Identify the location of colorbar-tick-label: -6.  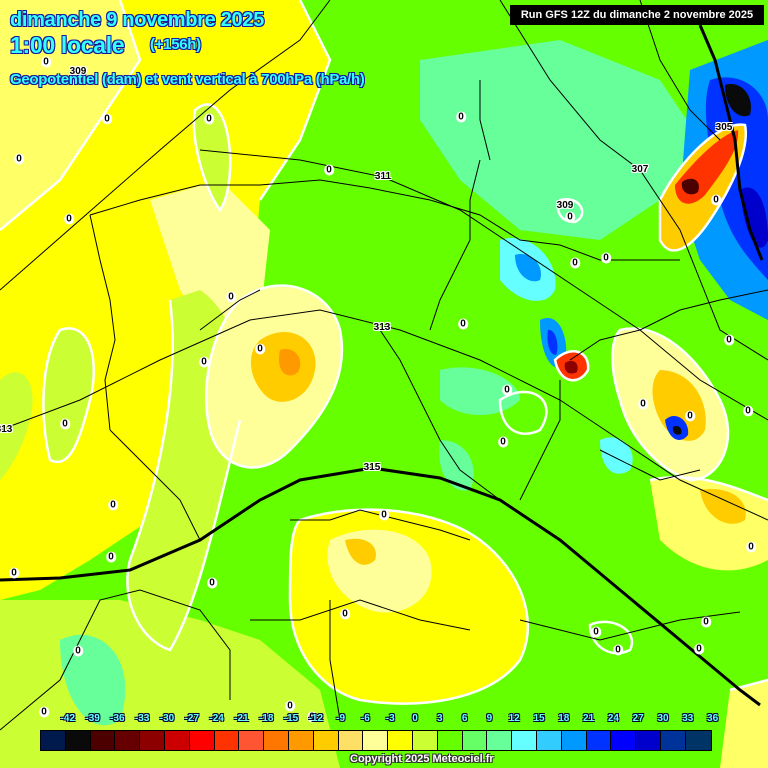
(365, 718).